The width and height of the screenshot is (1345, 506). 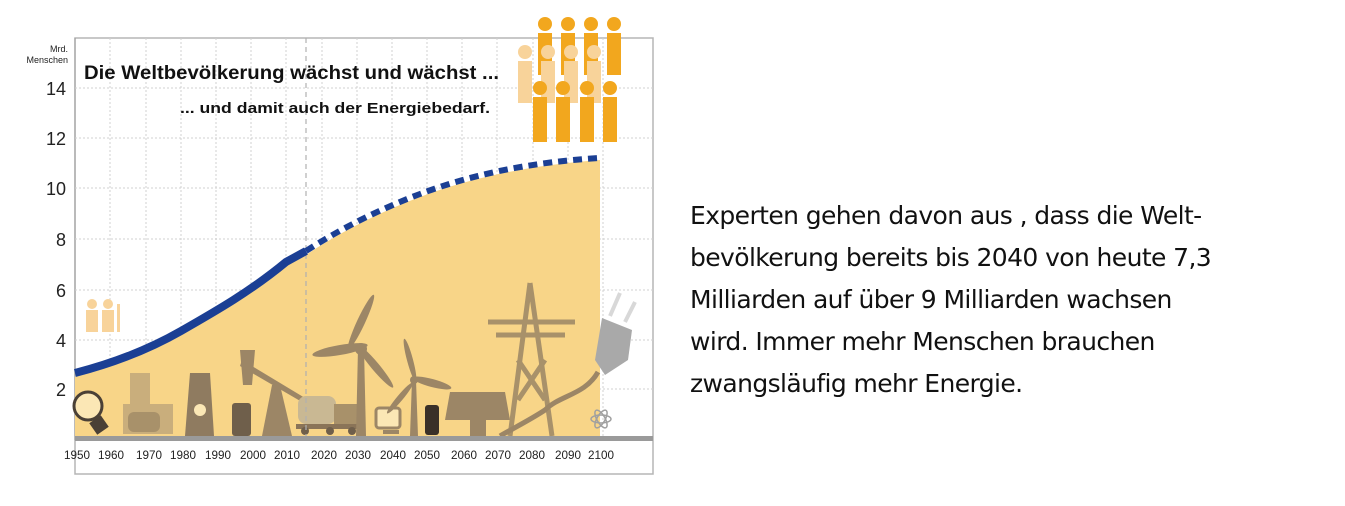 I want to click on fuel-pump-icon, so click(x=432, y=420).